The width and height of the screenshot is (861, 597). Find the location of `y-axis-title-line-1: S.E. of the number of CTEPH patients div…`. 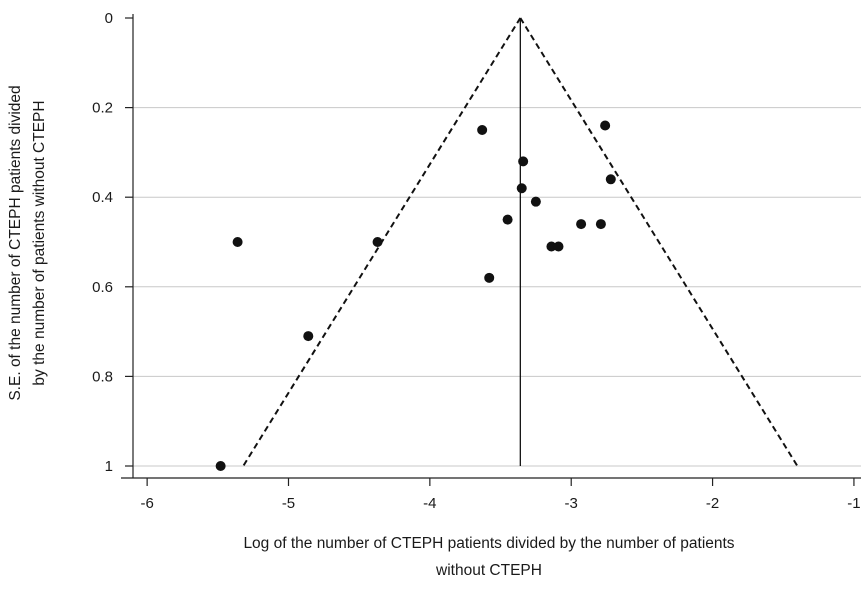

y-axis-title-line-1: S.E. of the number of CTEPH patients div… is located at coordinates (15, 242).